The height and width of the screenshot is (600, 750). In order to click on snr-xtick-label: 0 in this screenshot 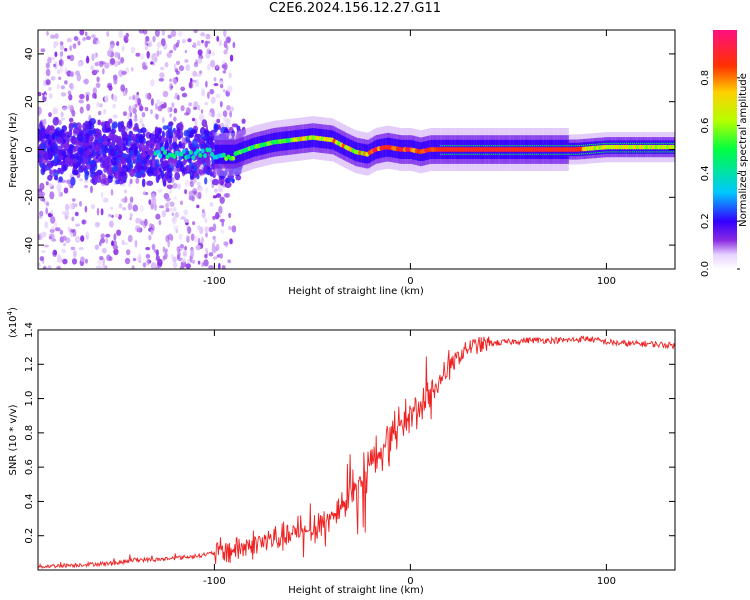, I will do `click(410, 581)`.